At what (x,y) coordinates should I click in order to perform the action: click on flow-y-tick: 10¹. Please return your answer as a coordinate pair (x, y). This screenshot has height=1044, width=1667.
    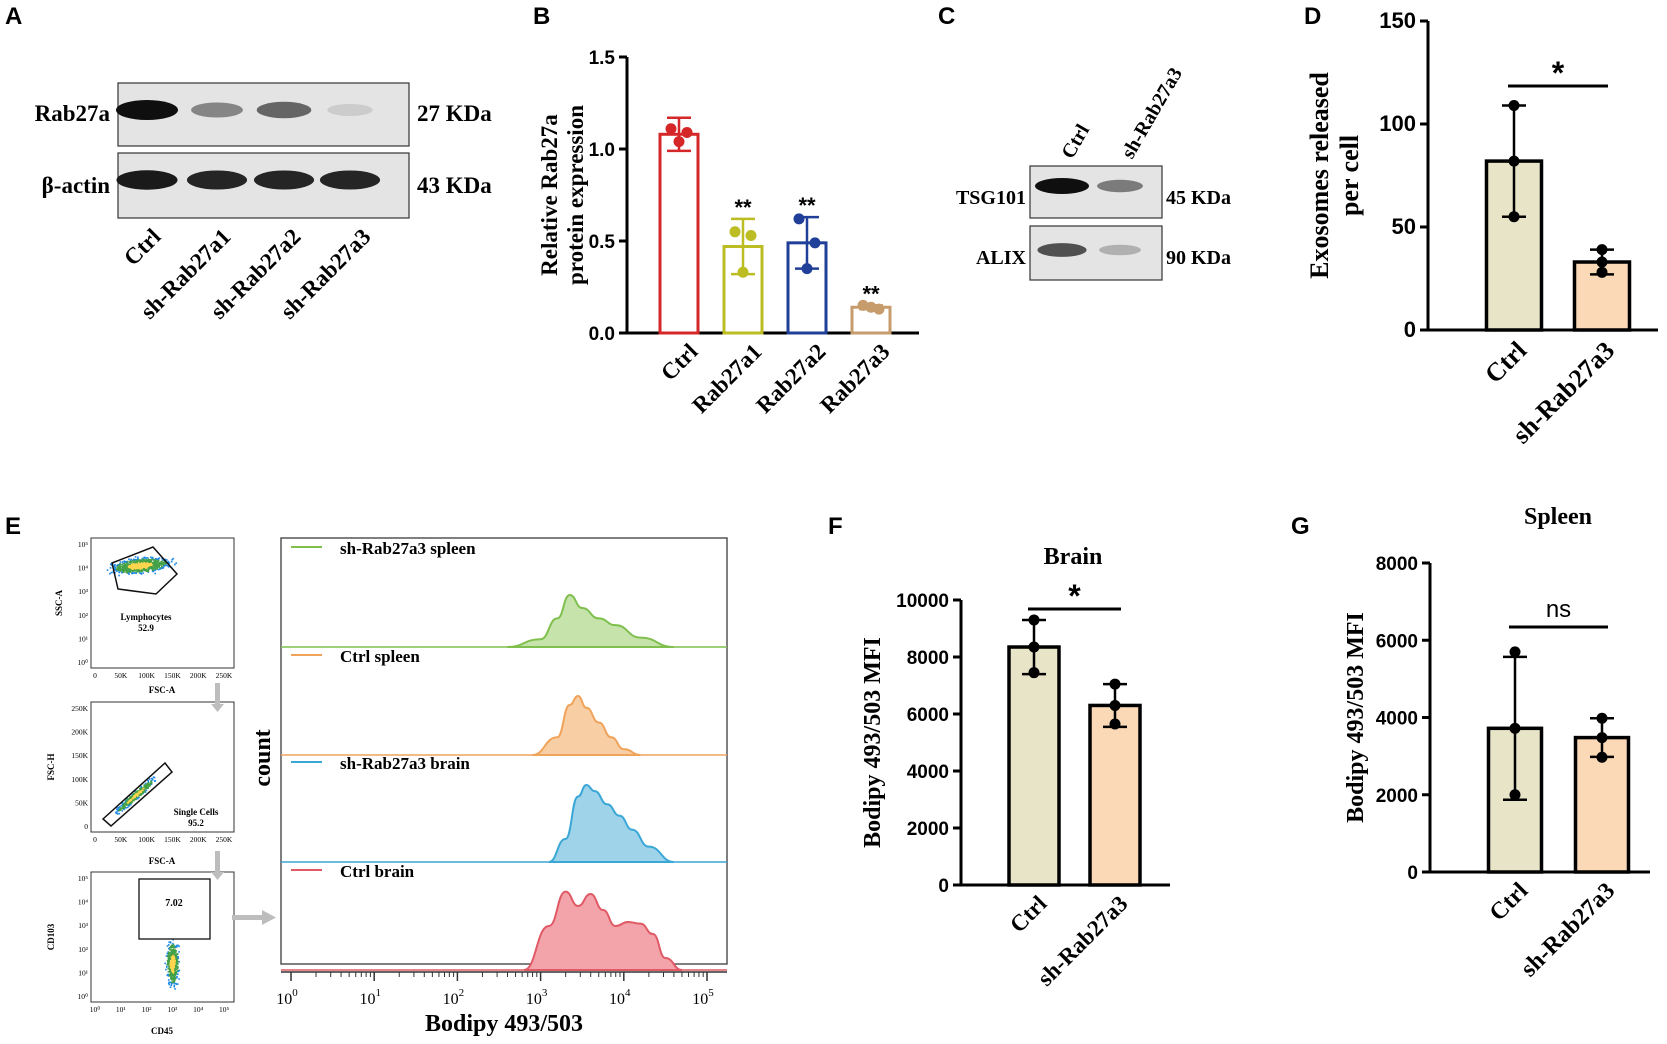
    Looking at the image, I should click on (83, 972).